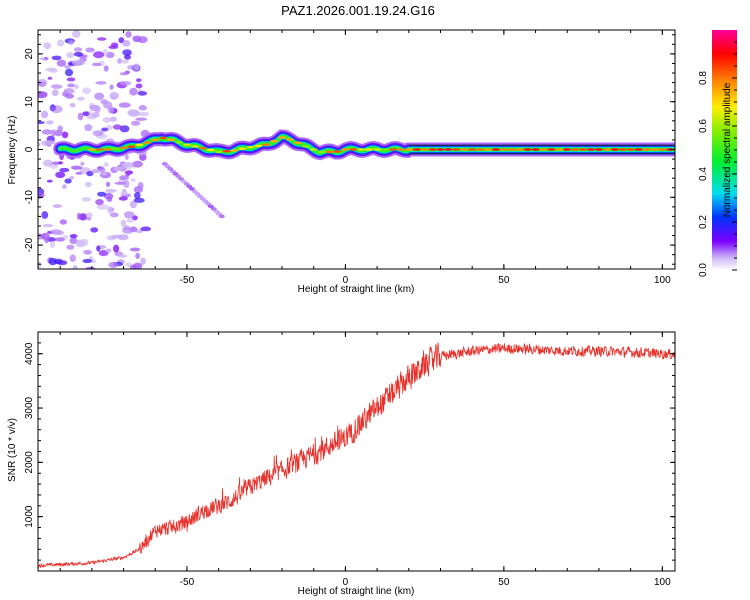 The width and height of the screenshot is (750, 600). Describe the element at coordinates (504, 280) in the screenshot. I see `spectrogram-xtick-label: 50` at that location.